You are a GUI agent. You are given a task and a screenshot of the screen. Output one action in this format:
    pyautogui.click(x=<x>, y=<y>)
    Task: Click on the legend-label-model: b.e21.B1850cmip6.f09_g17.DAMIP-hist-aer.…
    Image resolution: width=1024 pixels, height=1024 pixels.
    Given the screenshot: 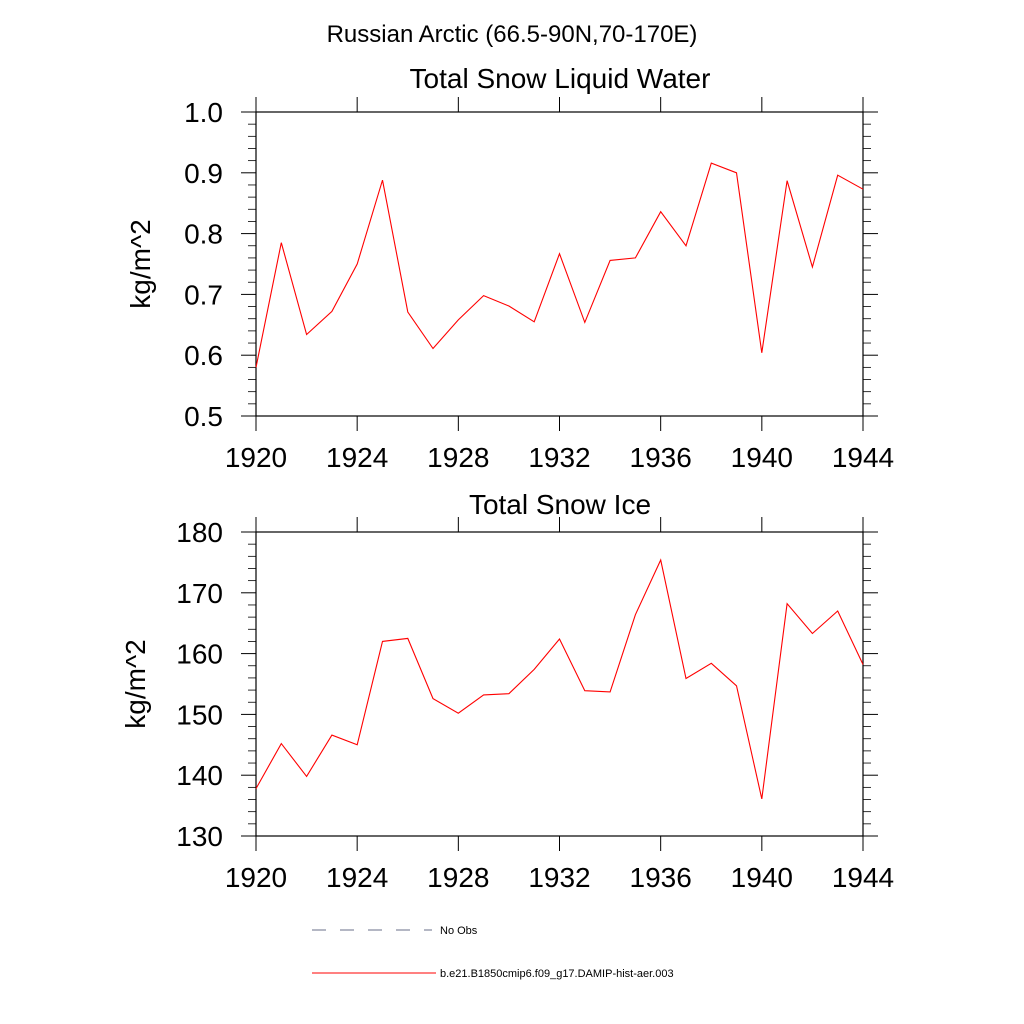 What is the action you would take?
    pyautogui.click(x=557, y=974)
    